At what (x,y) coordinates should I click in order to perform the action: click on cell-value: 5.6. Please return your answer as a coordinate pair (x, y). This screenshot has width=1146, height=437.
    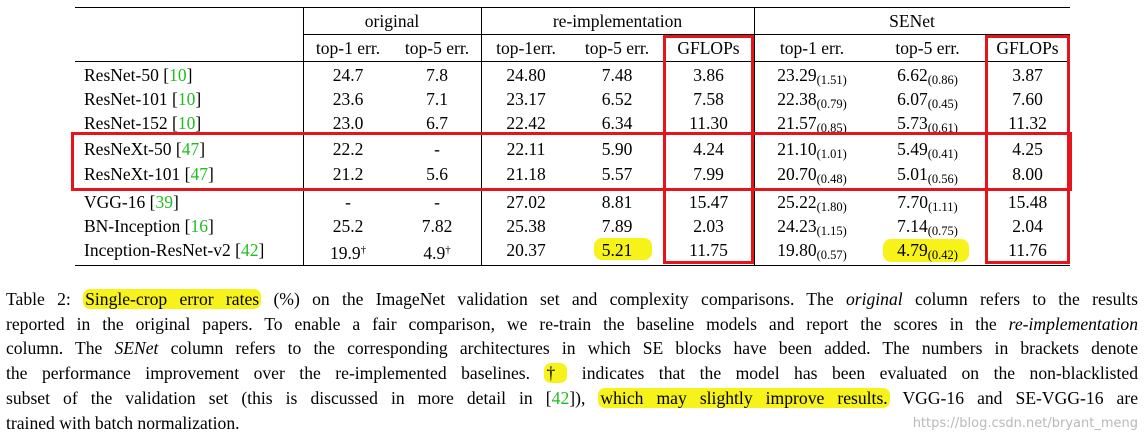
    Looking at the image, I should click on (437, 174).